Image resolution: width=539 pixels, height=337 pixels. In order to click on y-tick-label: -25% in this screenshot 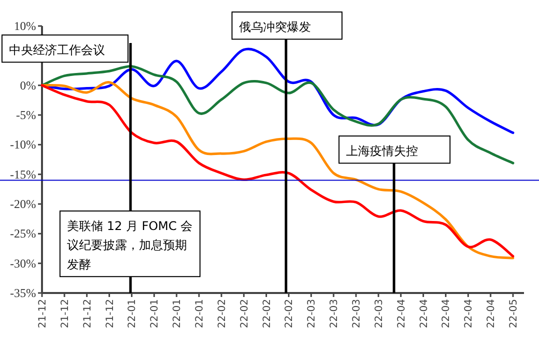, I will do `click(23, 233)`.